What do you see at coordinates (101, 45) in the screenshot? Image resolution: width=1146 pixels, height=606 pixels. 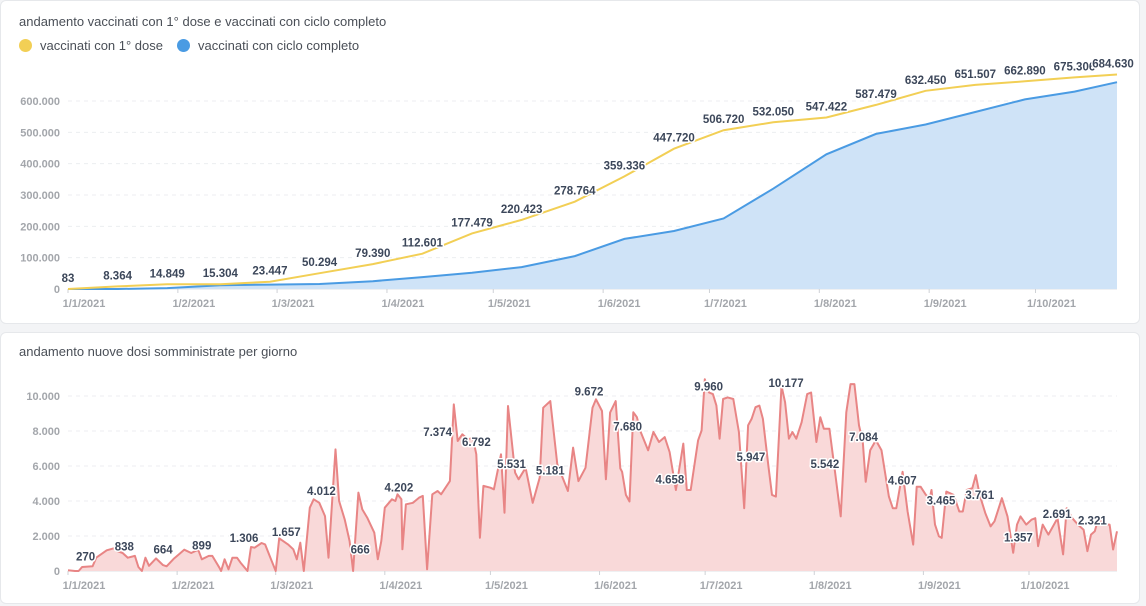 I see `legend-label: vaccinati con 1° dose` at bounding box center [101, 45].